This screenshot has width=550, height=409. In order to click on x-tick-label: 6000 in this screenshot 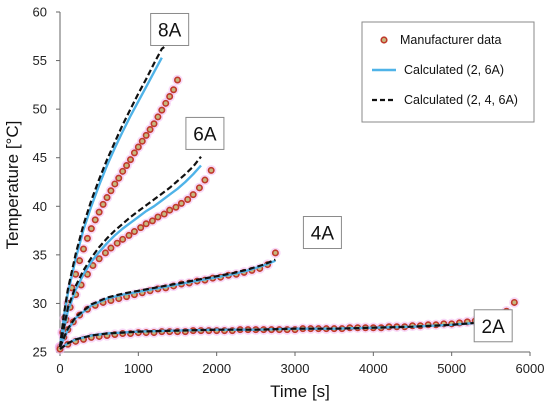, I will do `click(530, 368)`.